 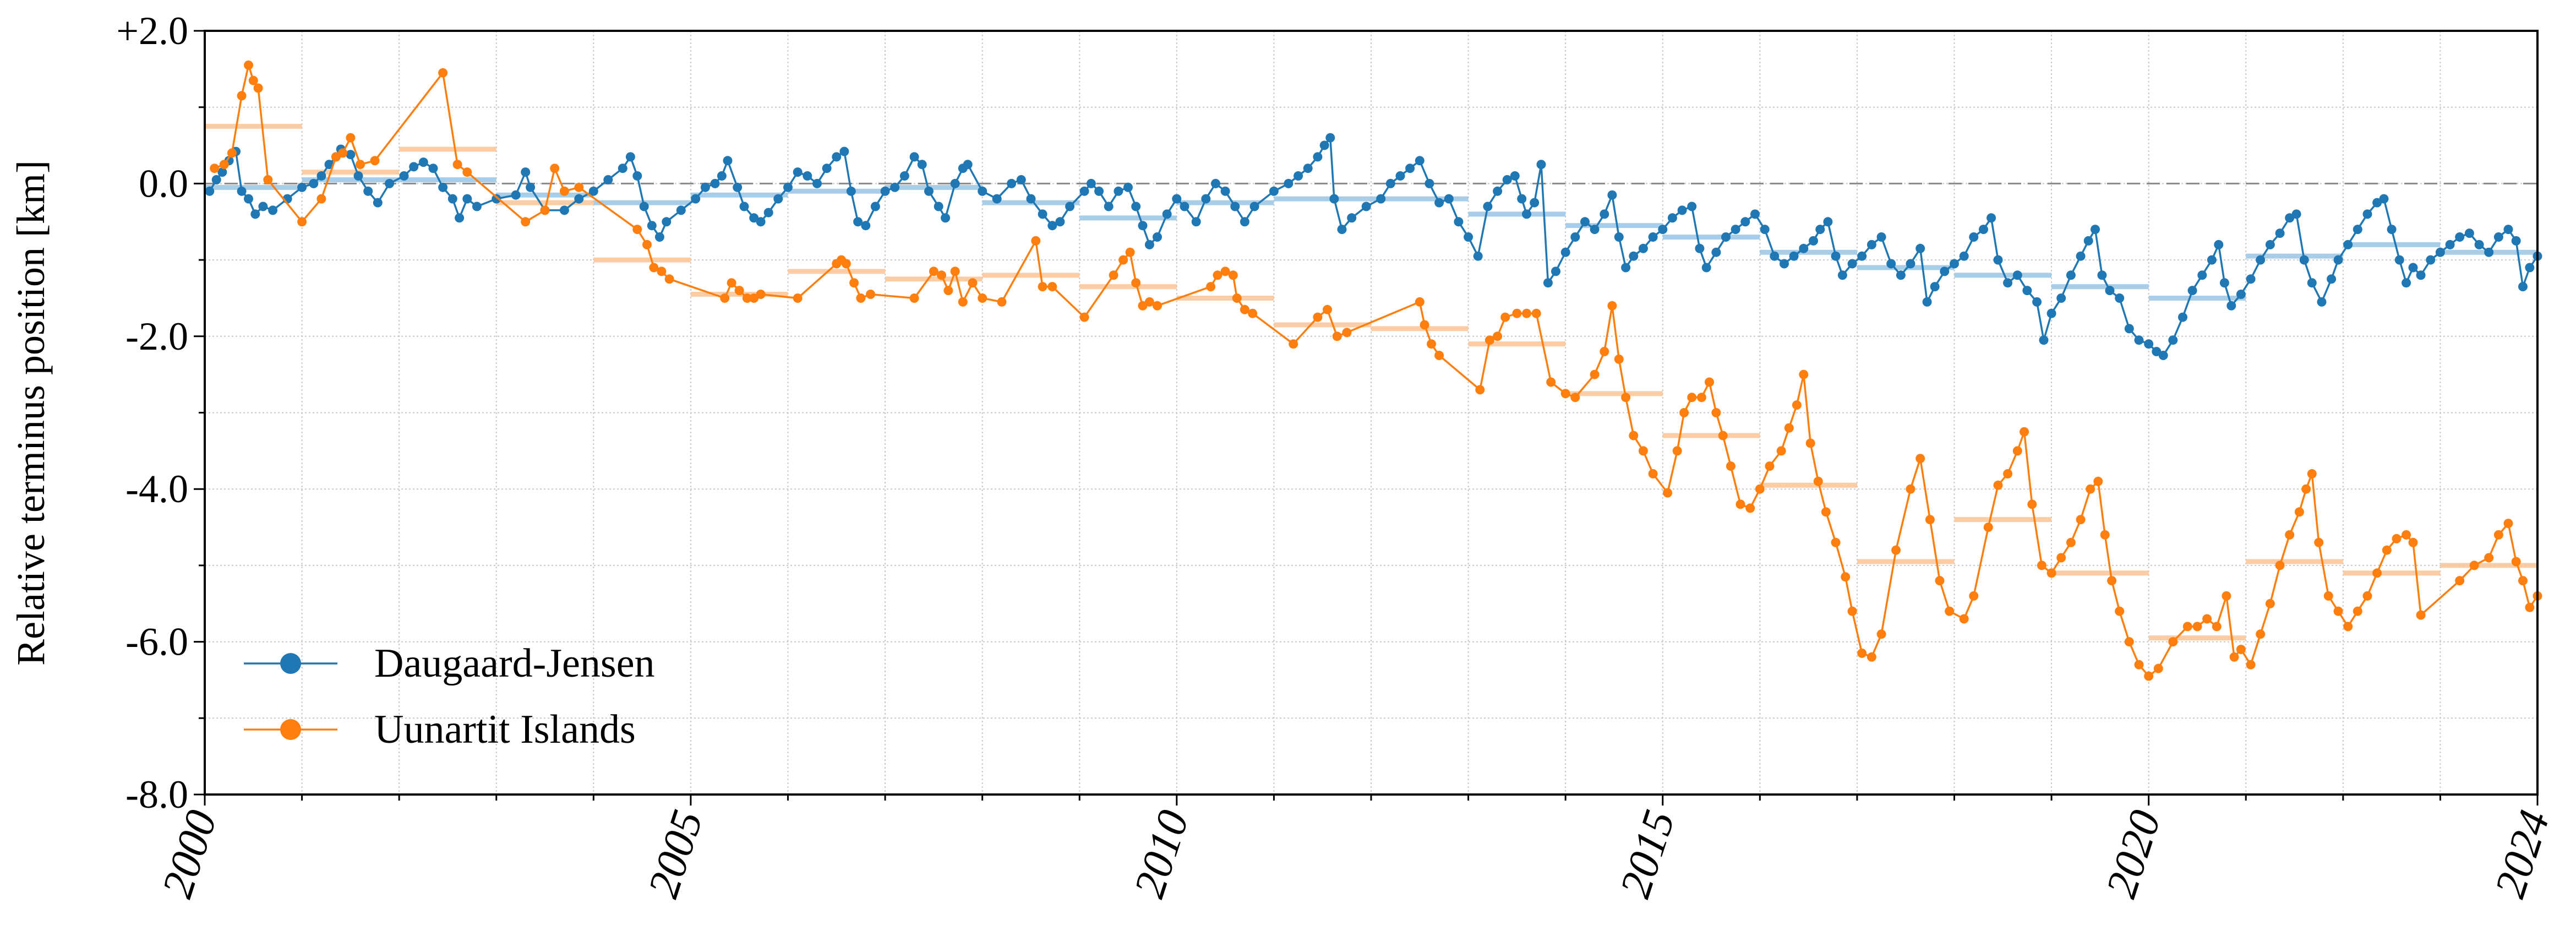 I want to click on y-tick-label: +2.0, so click(x=152, y=31).